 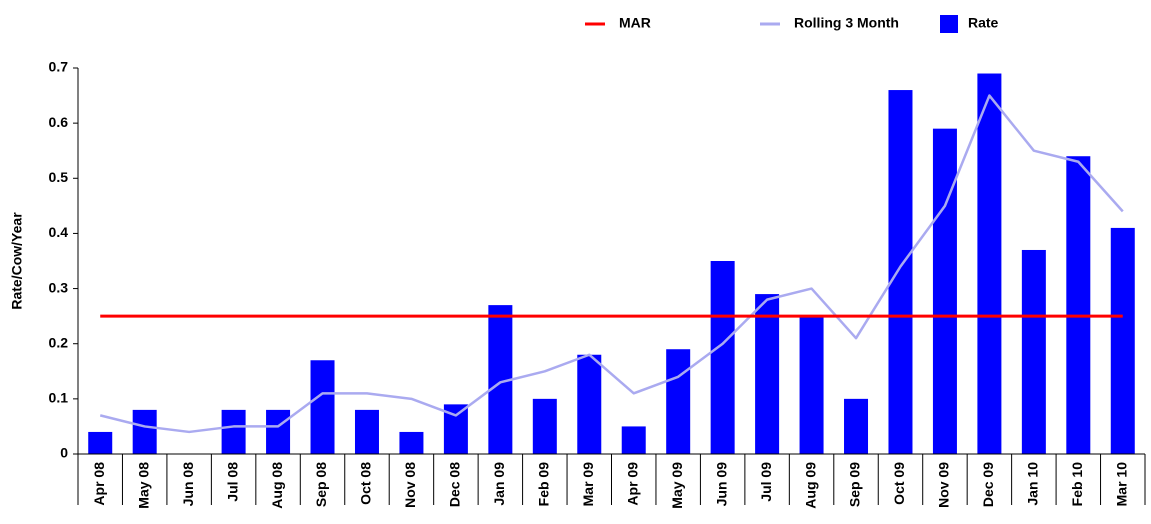 I want to click on y-tick-label: 0.3, so click(x=59, y=287).